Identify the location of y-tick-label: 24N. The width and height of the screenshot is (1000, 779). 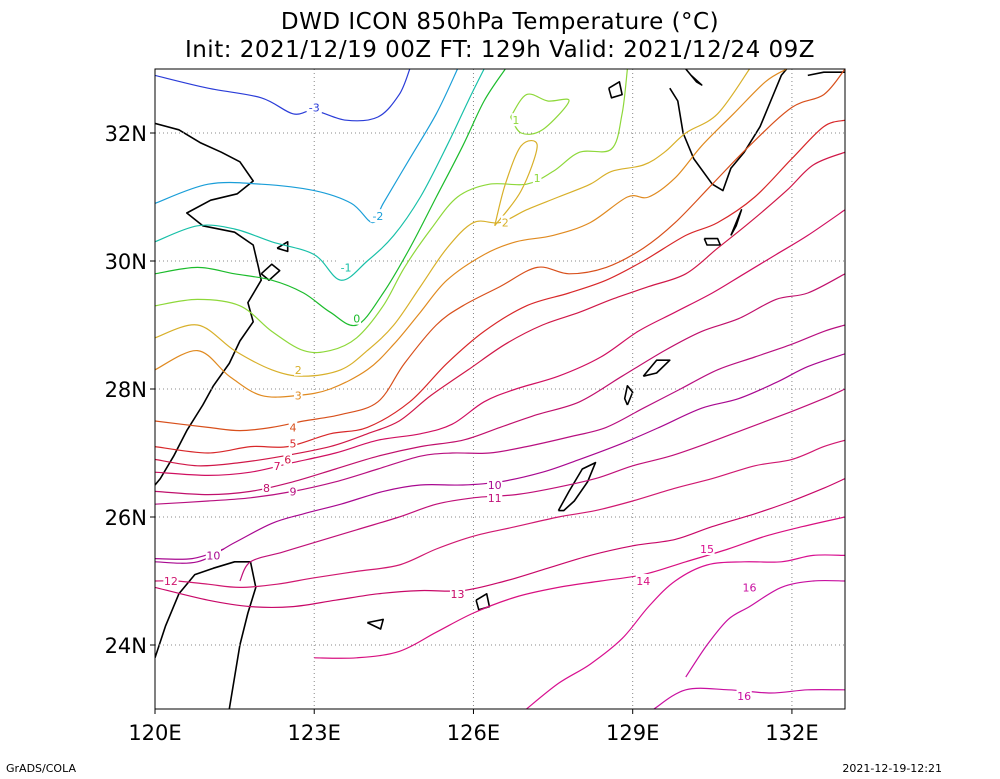
(126, 646).